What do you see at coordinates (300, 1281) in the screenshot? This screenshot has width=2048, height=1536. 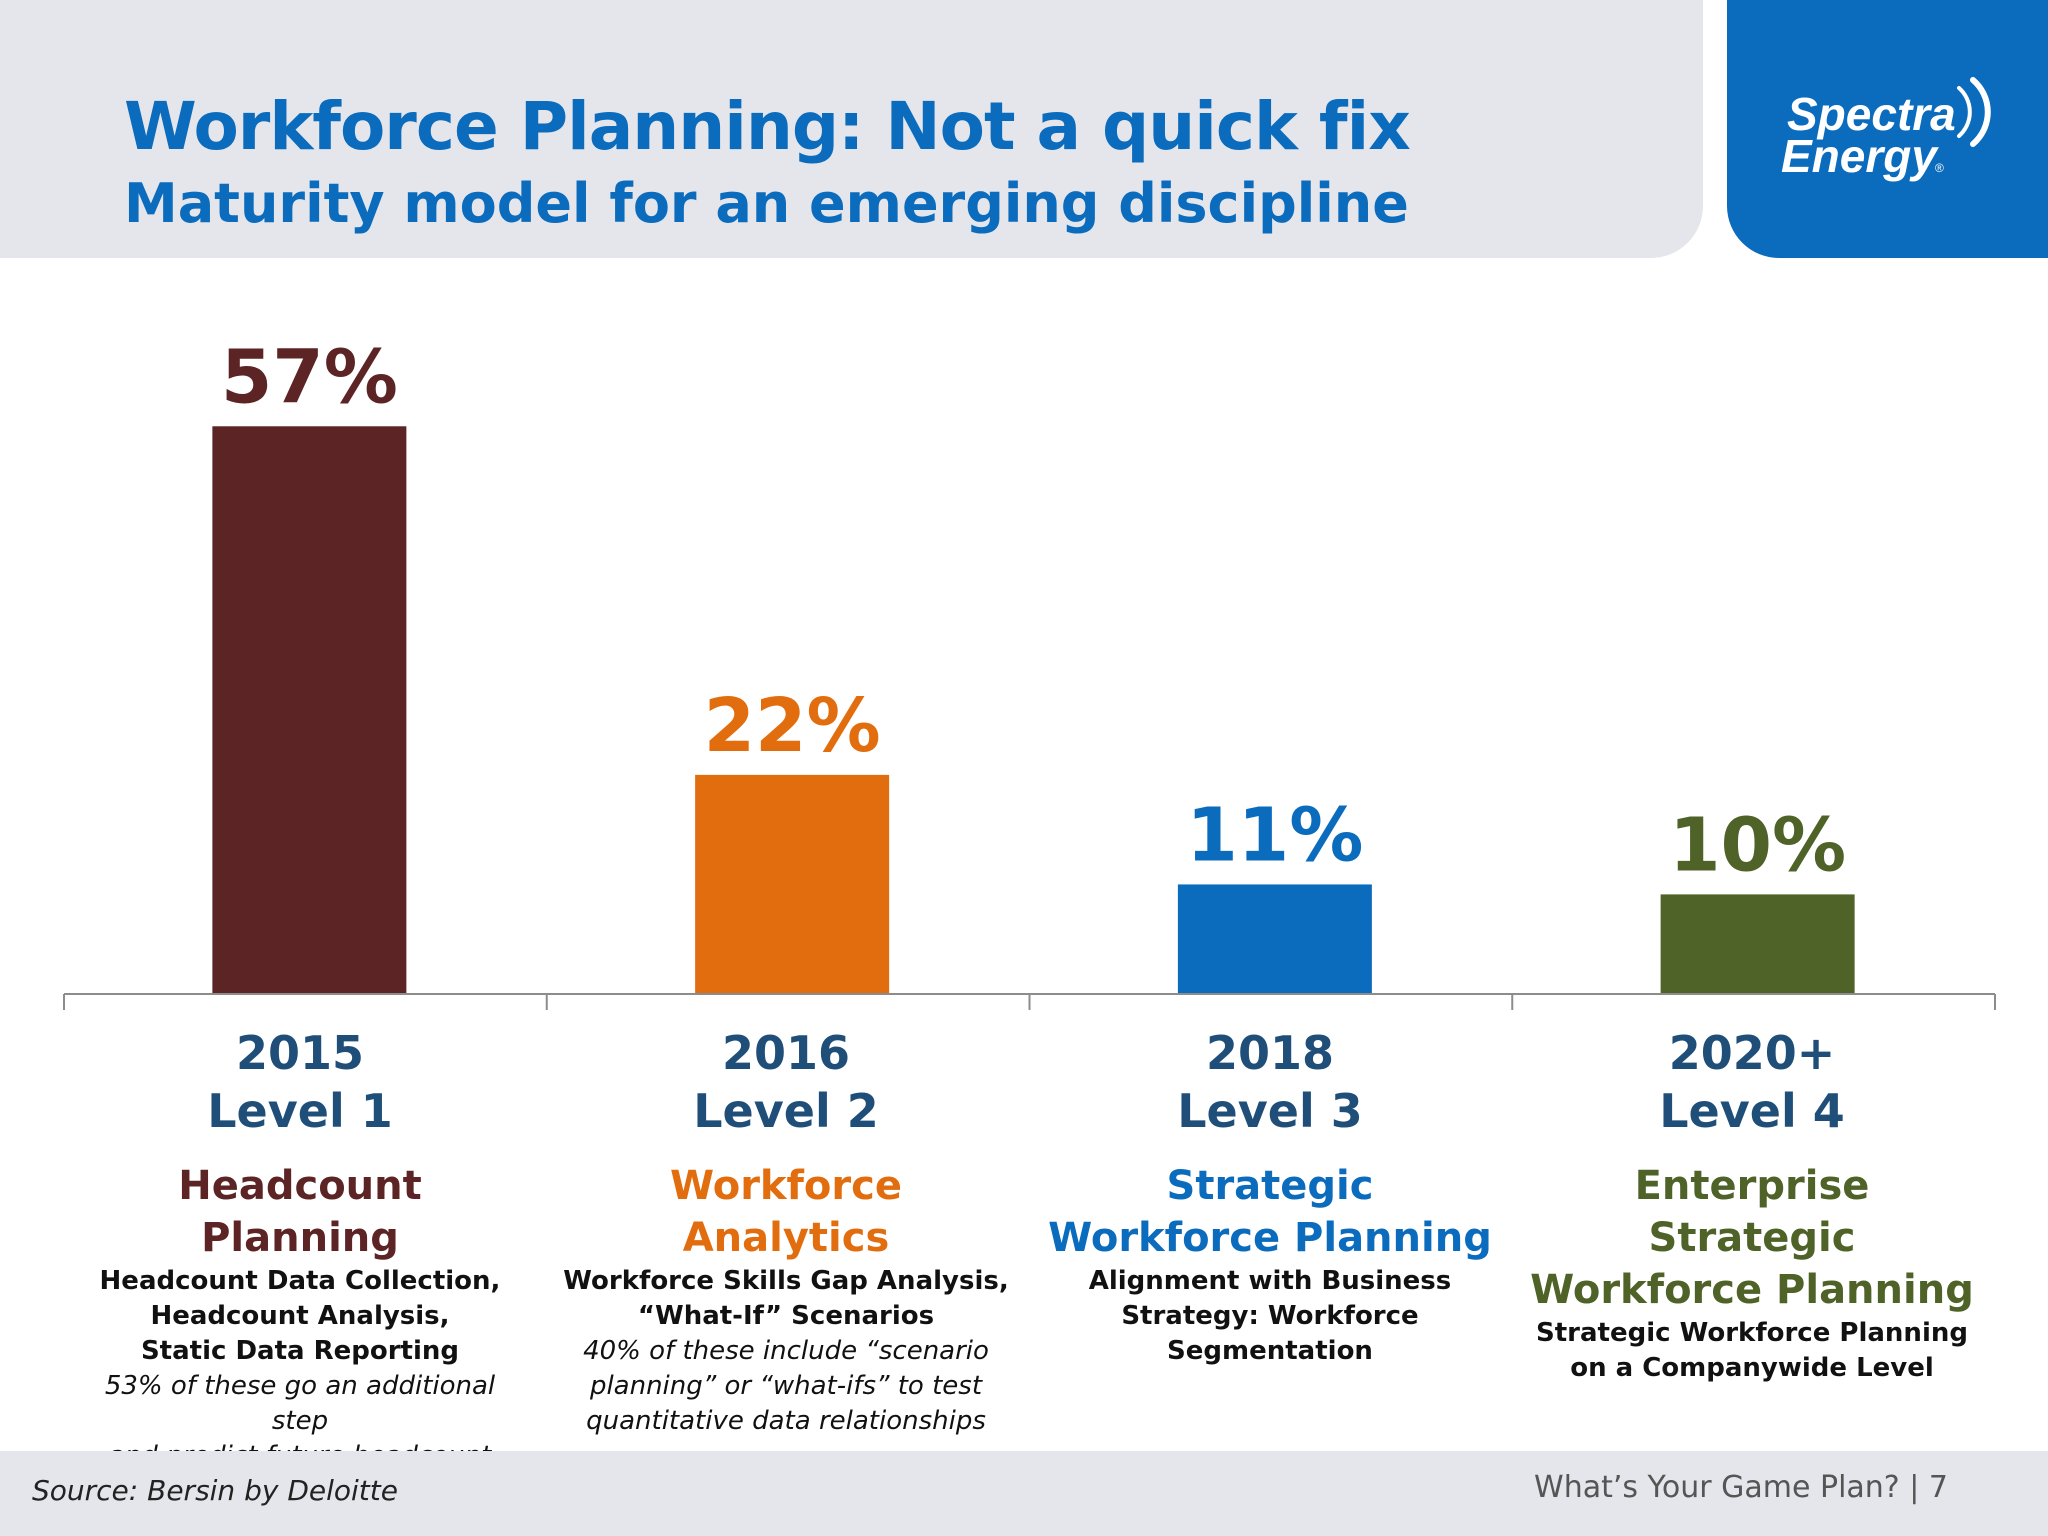 I see `category-description-line: Headcount Data Collection,` at bounding box center [300, 1281].